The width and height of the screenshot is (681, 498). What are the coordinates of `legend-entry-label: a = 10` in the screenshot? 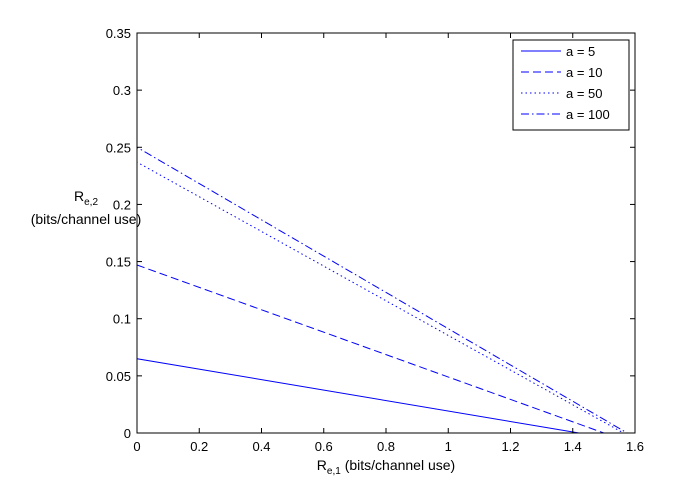 It's located at (584, 72).